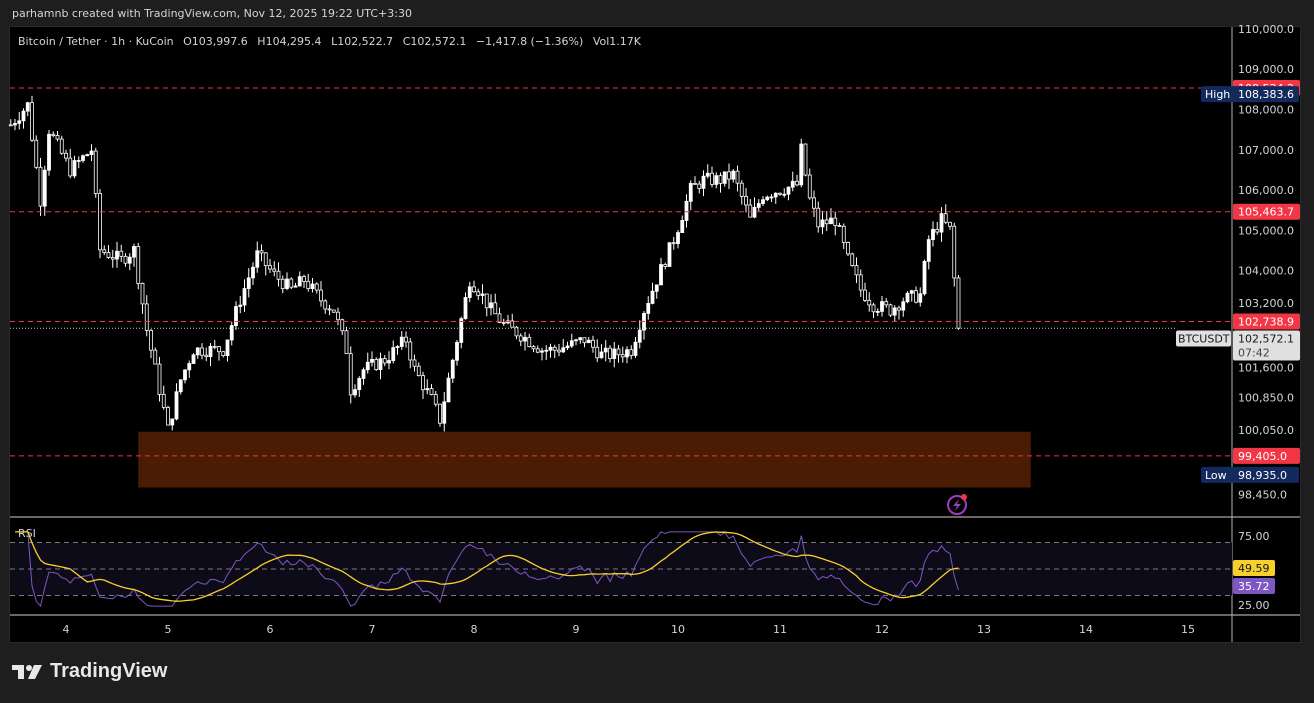 Image resolution: width=1314 pixels, height=703 pixels. I want to click on time-tick-label: 5, so click(168, 629).